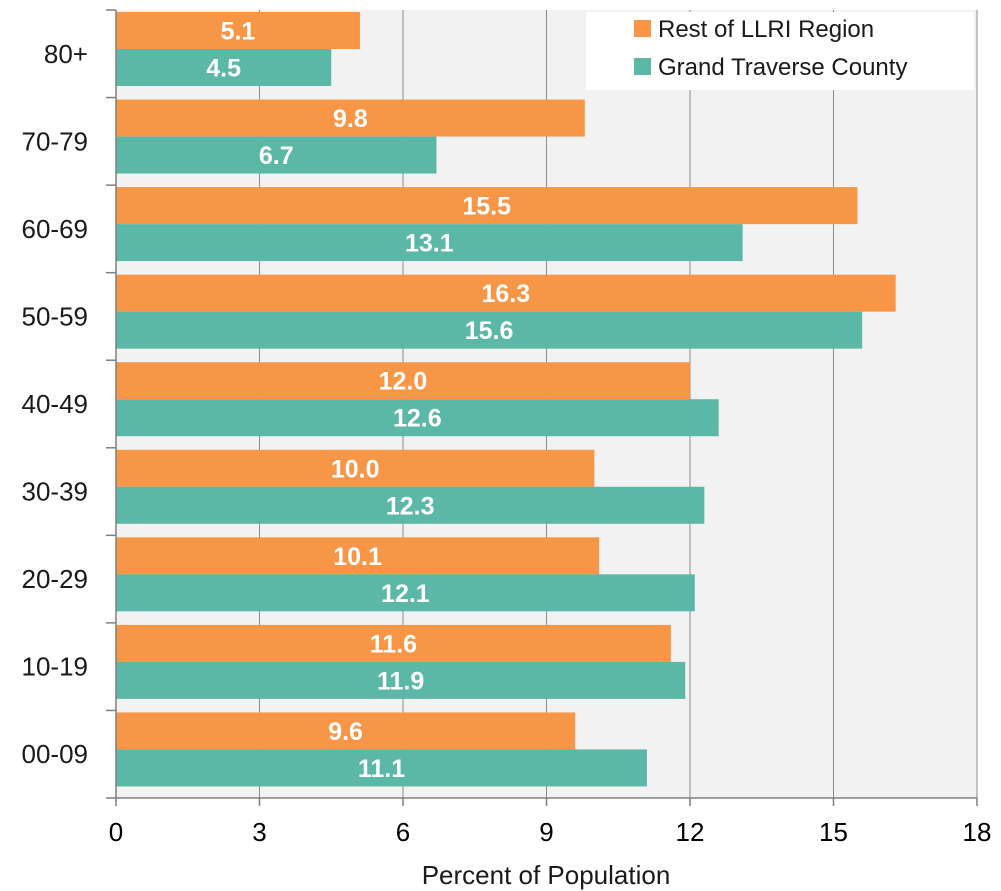 The image size is (1001, 891). I want to click on bar-data-label: 9.6, so click(345, 732).